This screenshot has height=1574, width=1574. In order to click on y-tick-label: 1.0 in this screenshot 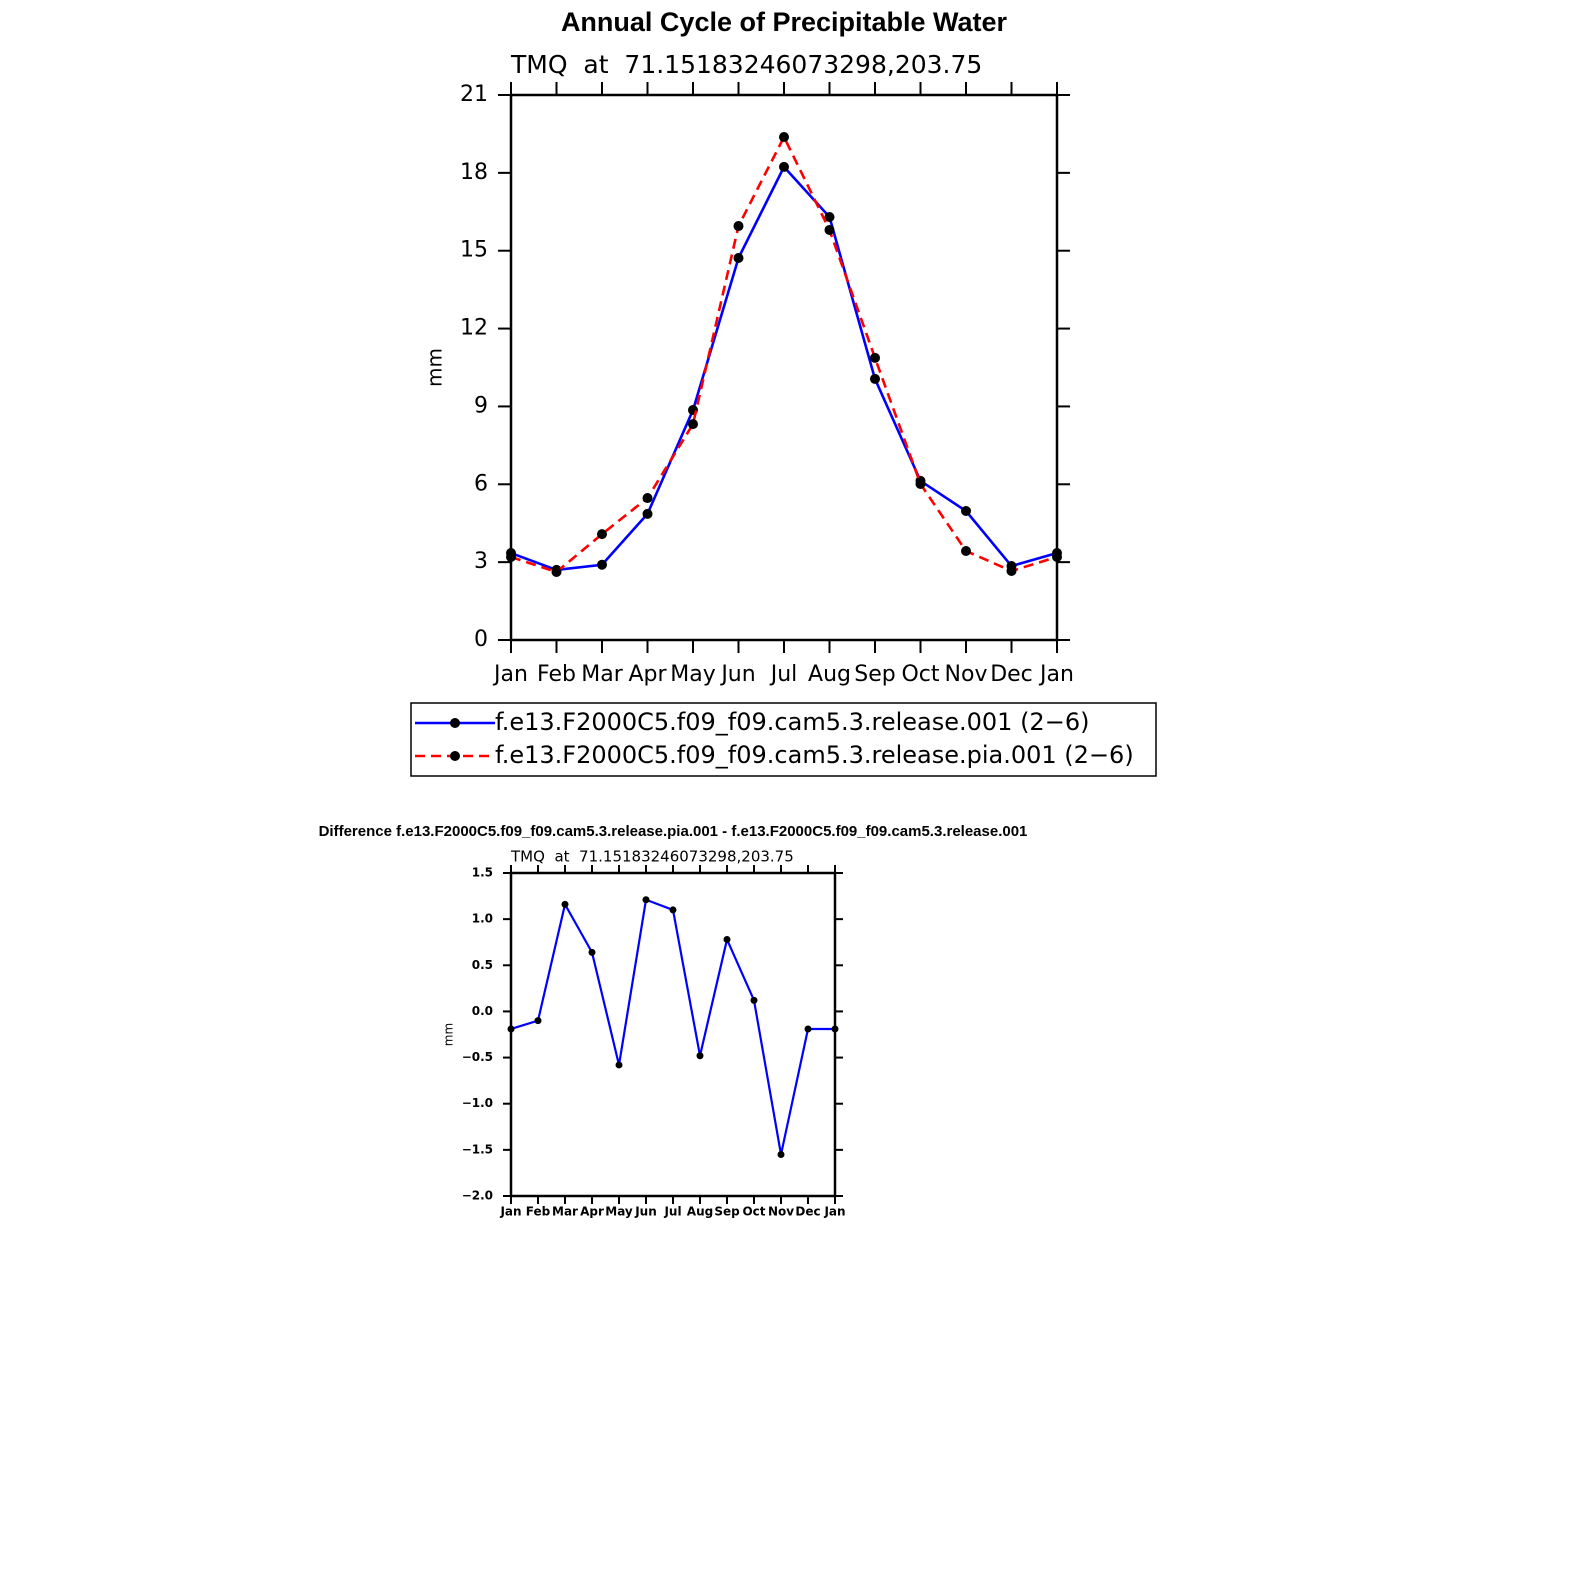, I will do `click(482, 919)`.